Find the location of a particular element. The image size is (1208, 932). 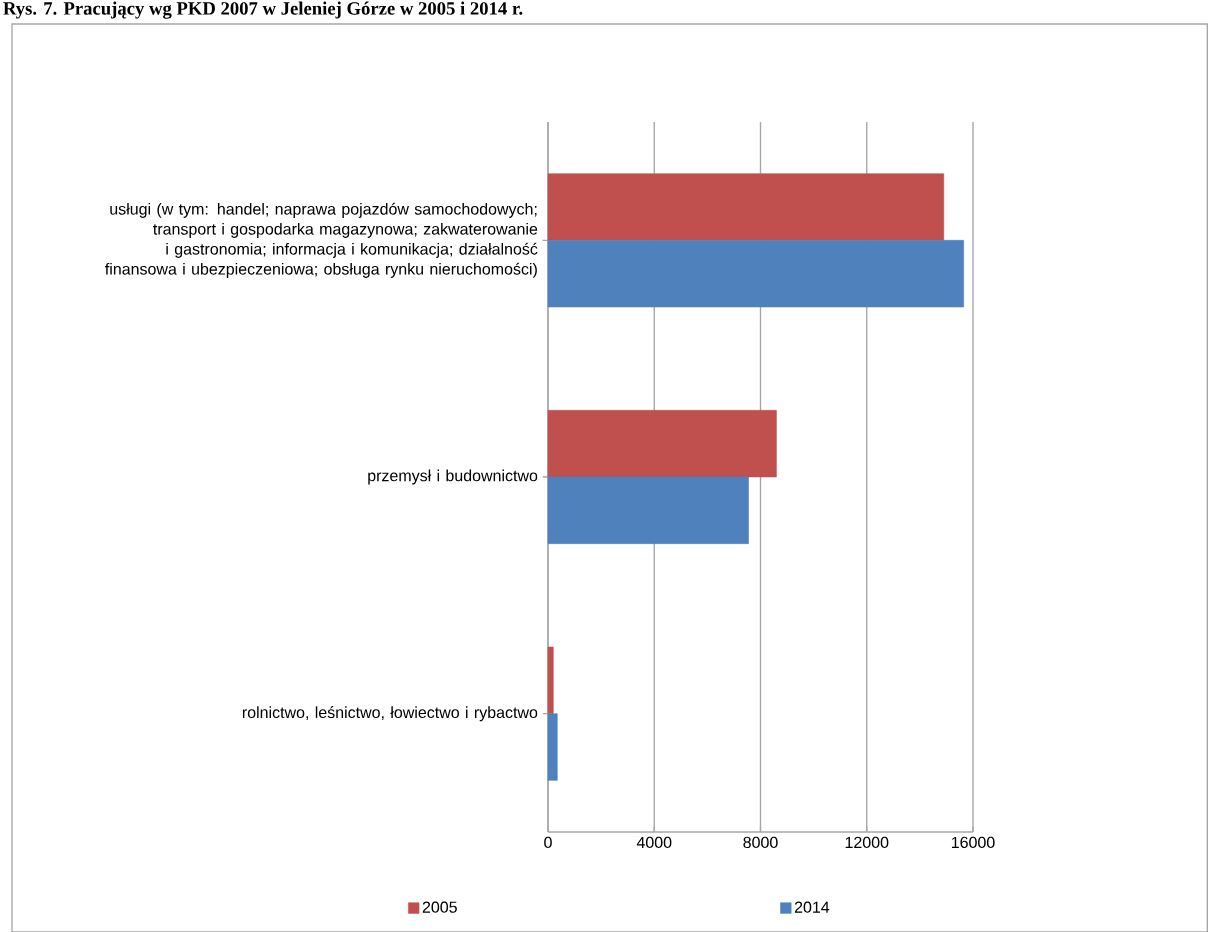

y-tick-label: usługi (w tym: handel; naprawa pojazdów samochodowych; transport i gospodarka magazynowa; zakwaterowanie i gastronomia; informacja i komunikacja; działalność finansowa i ubezpieczeniowa; obsługa rynku nieruchomości) is located at coordinates (321, 240).